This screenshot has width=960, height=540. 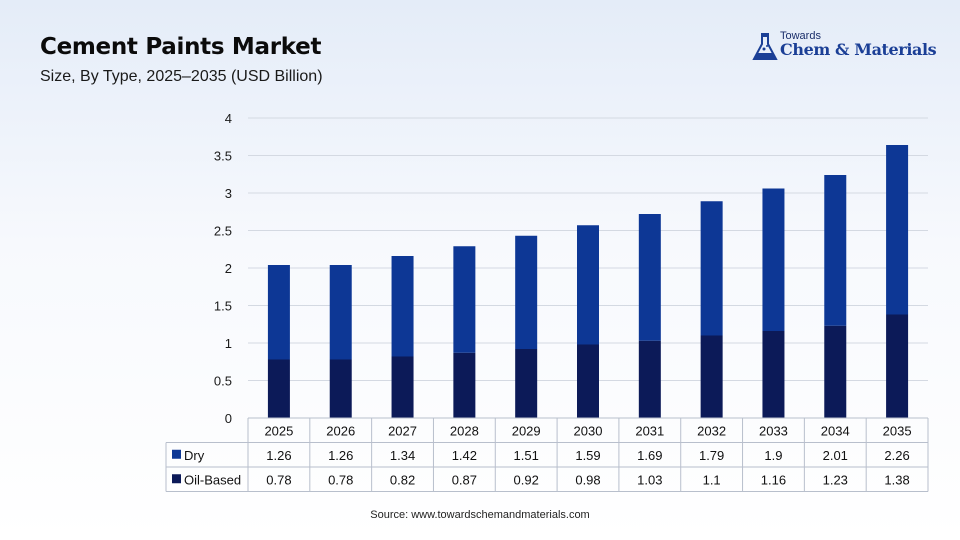 What do you see at coordinates (835, 371) in the screenshot?
I see `bar-oil-based-2034` at bounding box center [835, 371].